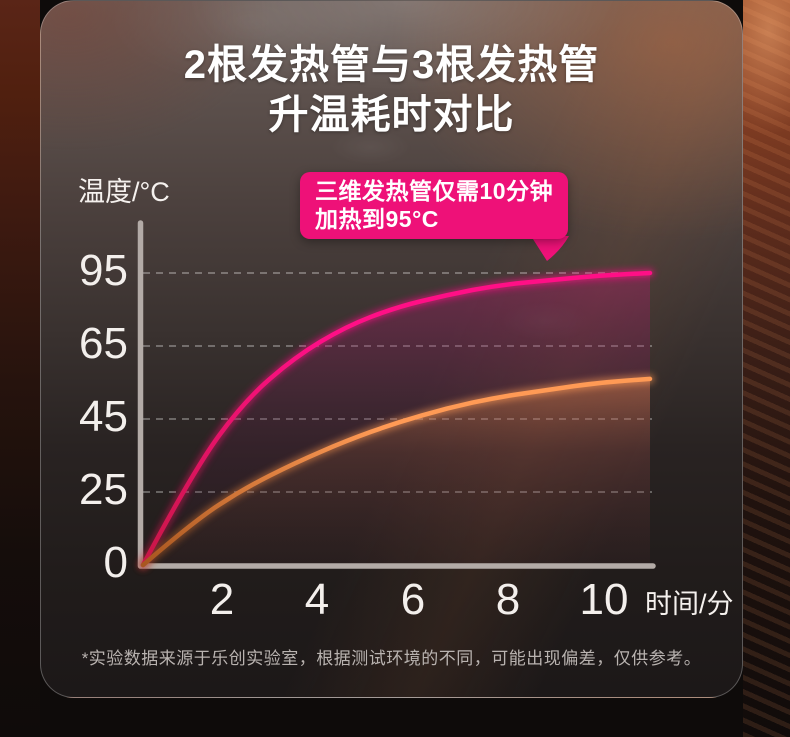 This screenshot has width=790, height=737. I want to click on x-tick-label-8: 8, so click(508, 599).